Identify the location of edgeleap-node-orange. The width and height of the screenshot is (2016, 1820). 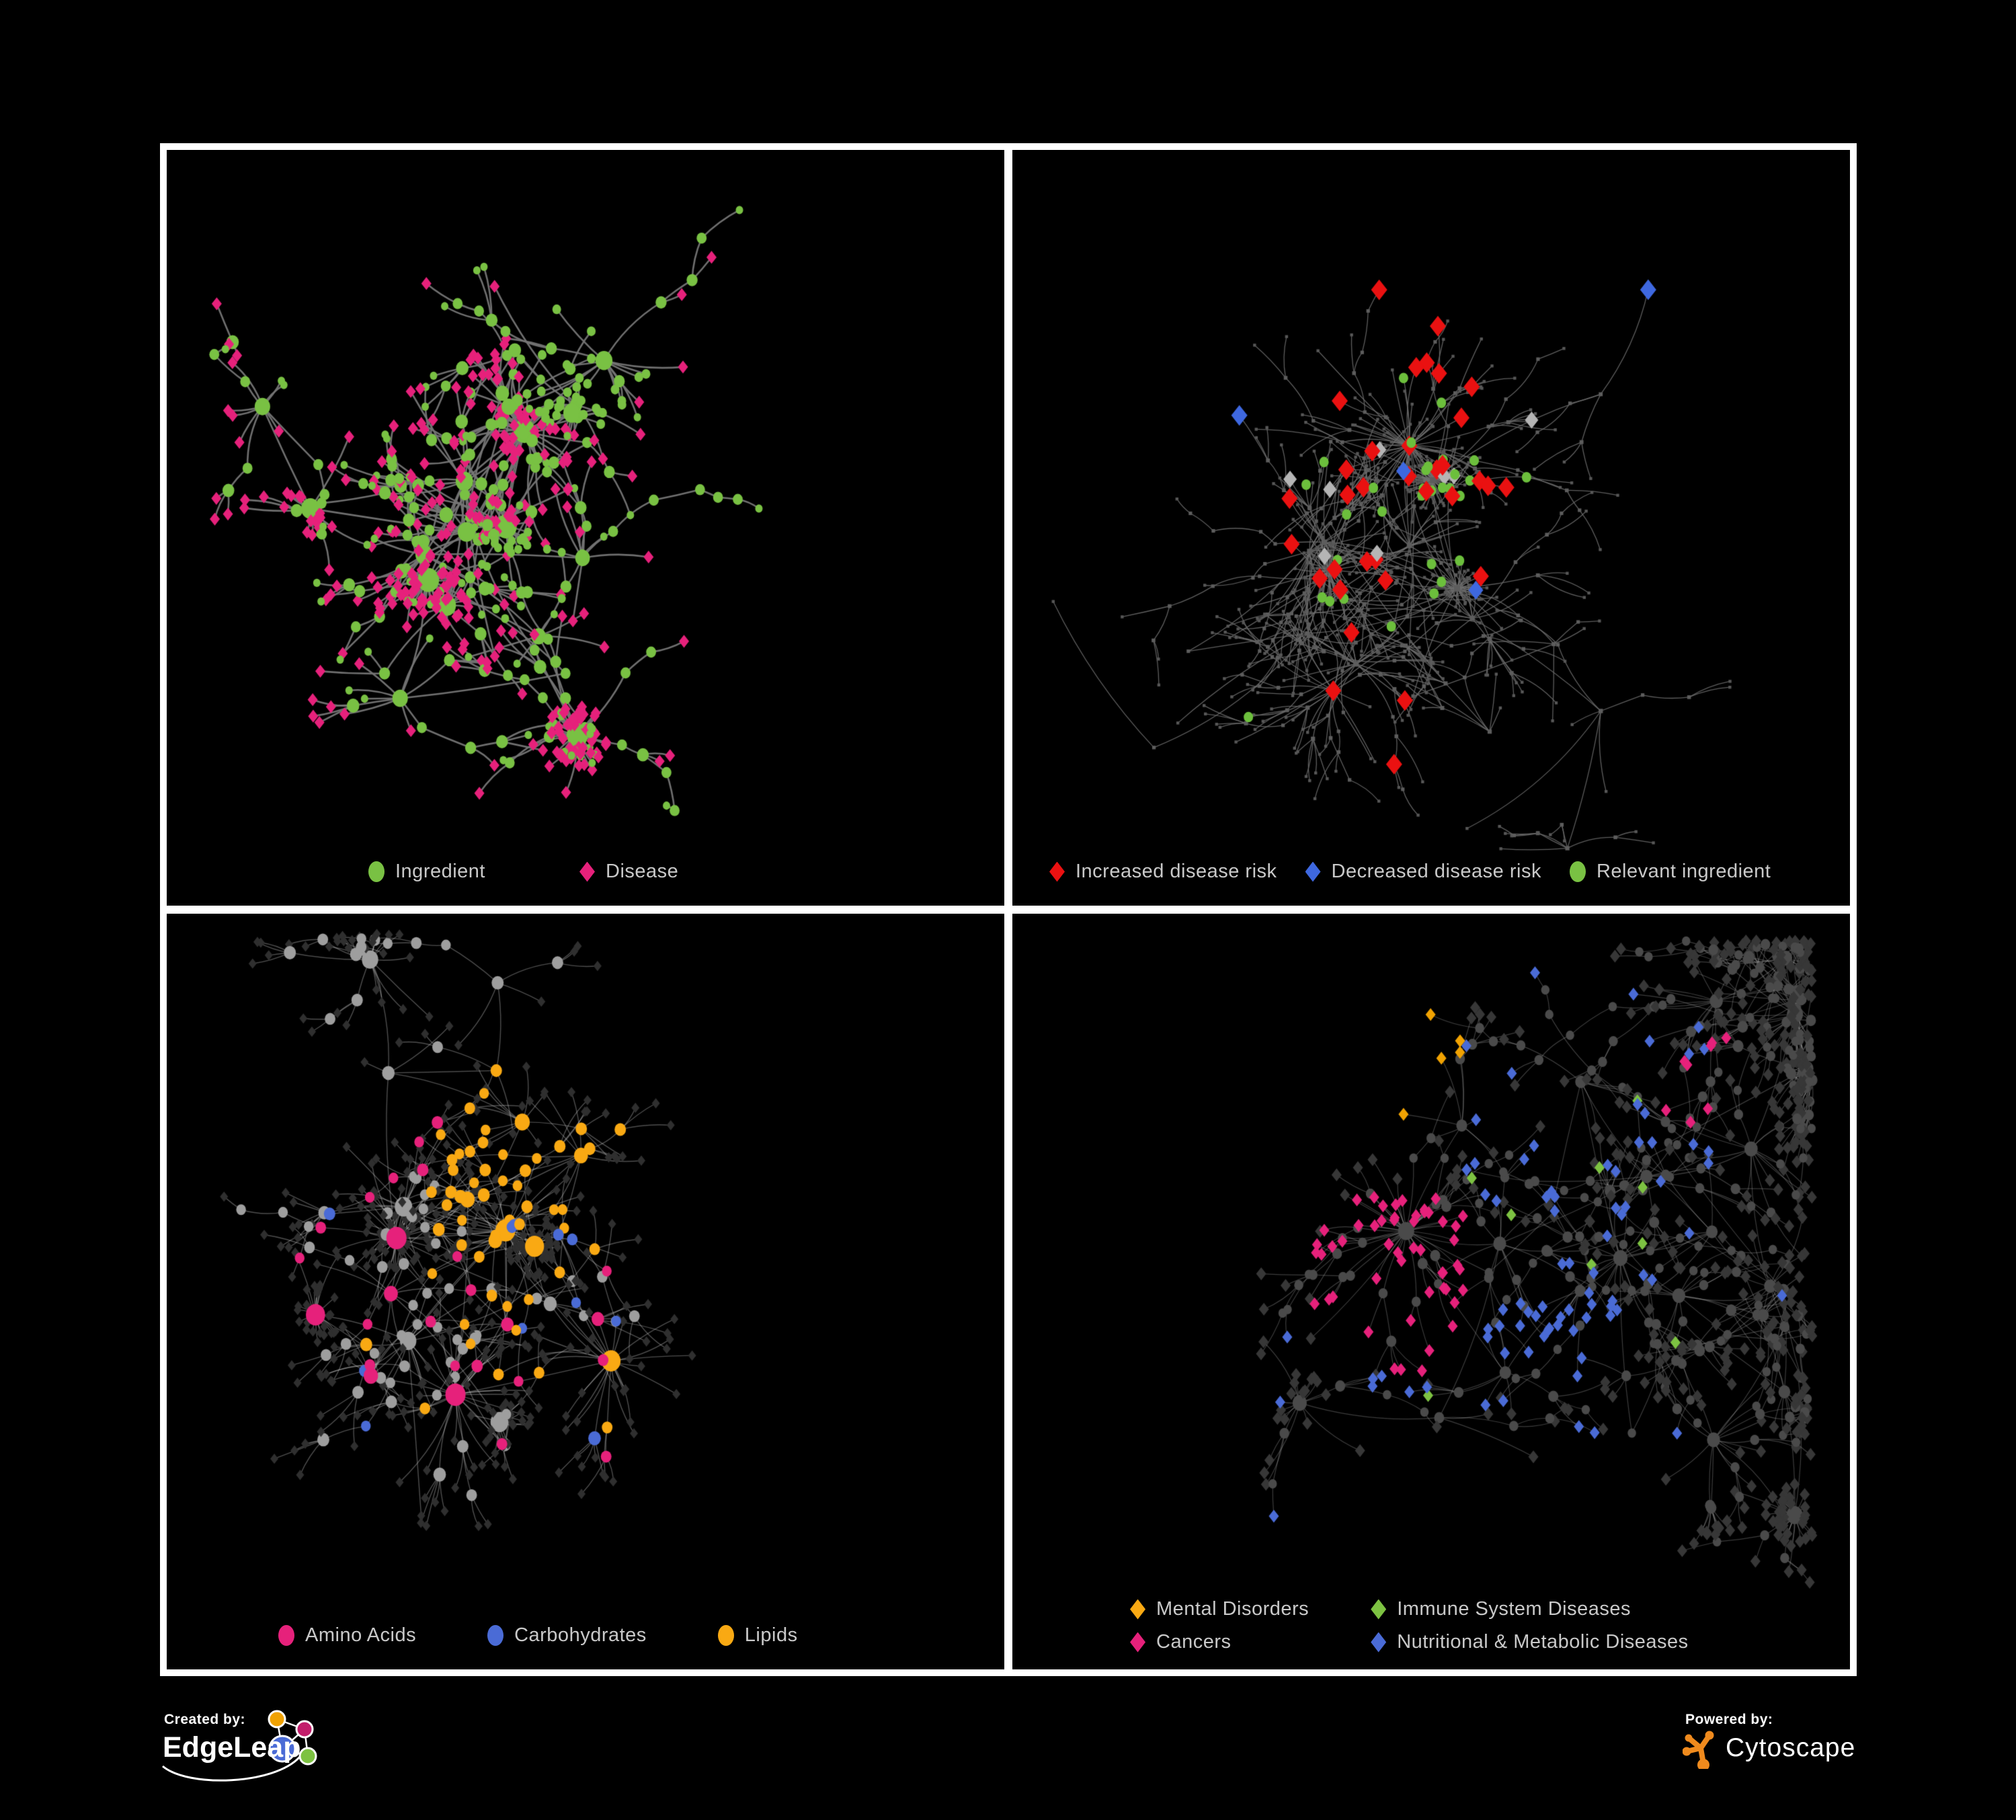
(277, 1719).